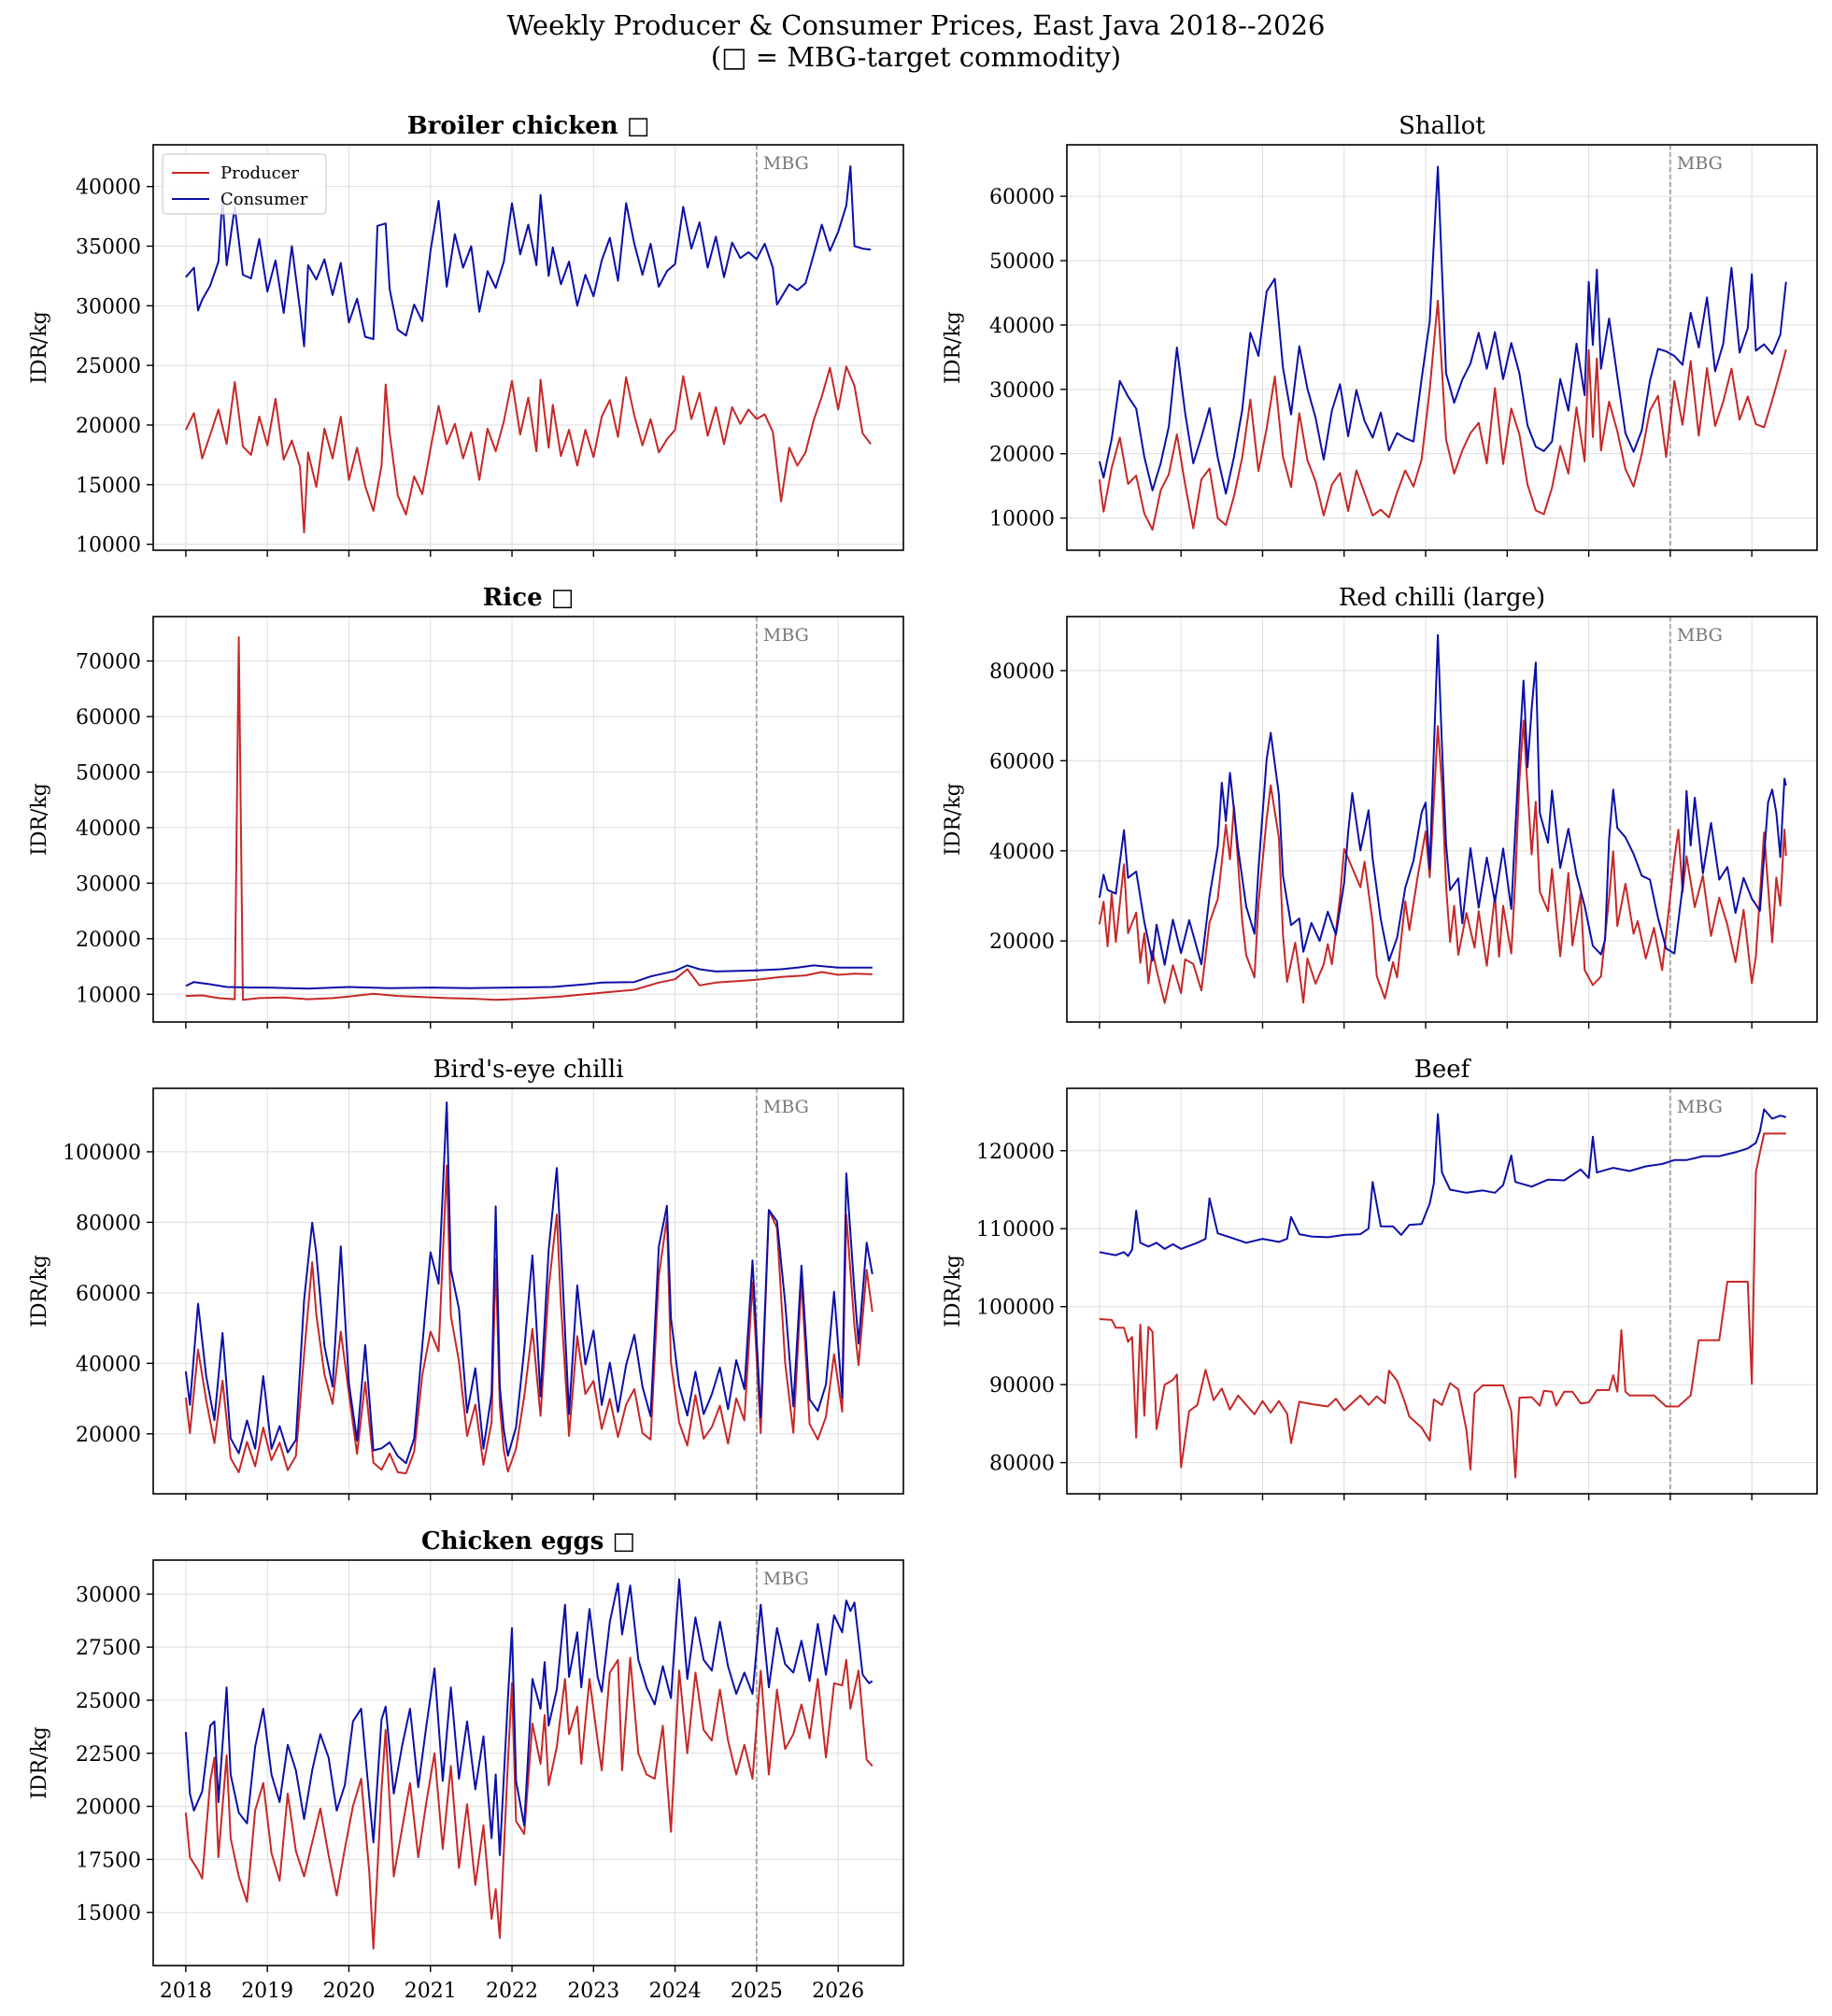 The width and height of the screenshot is (1832, 2016). Describe the element at coordinates (259, 173) in the screenshot. I see `legend-label-producer: Producer` at that location.